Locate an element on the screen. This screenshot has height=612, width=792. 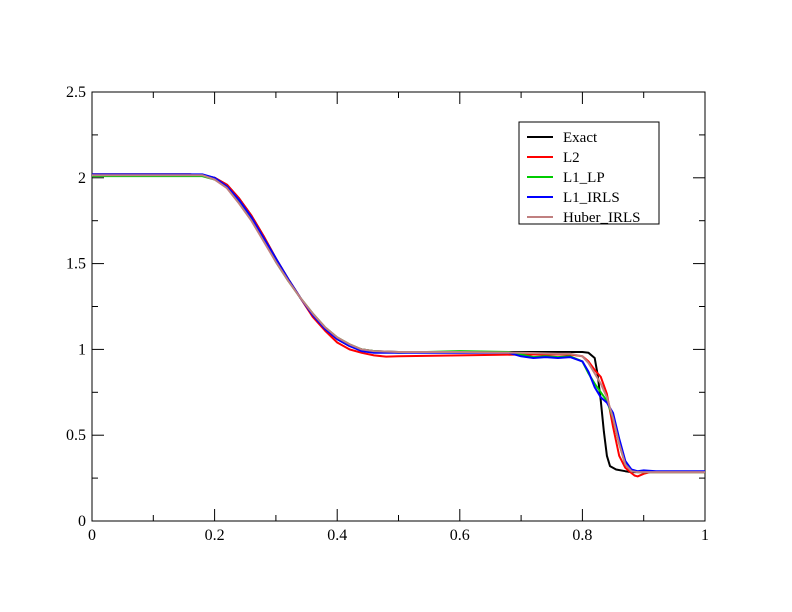
x-tick-label: 1 is located at coordinates (705, 535).